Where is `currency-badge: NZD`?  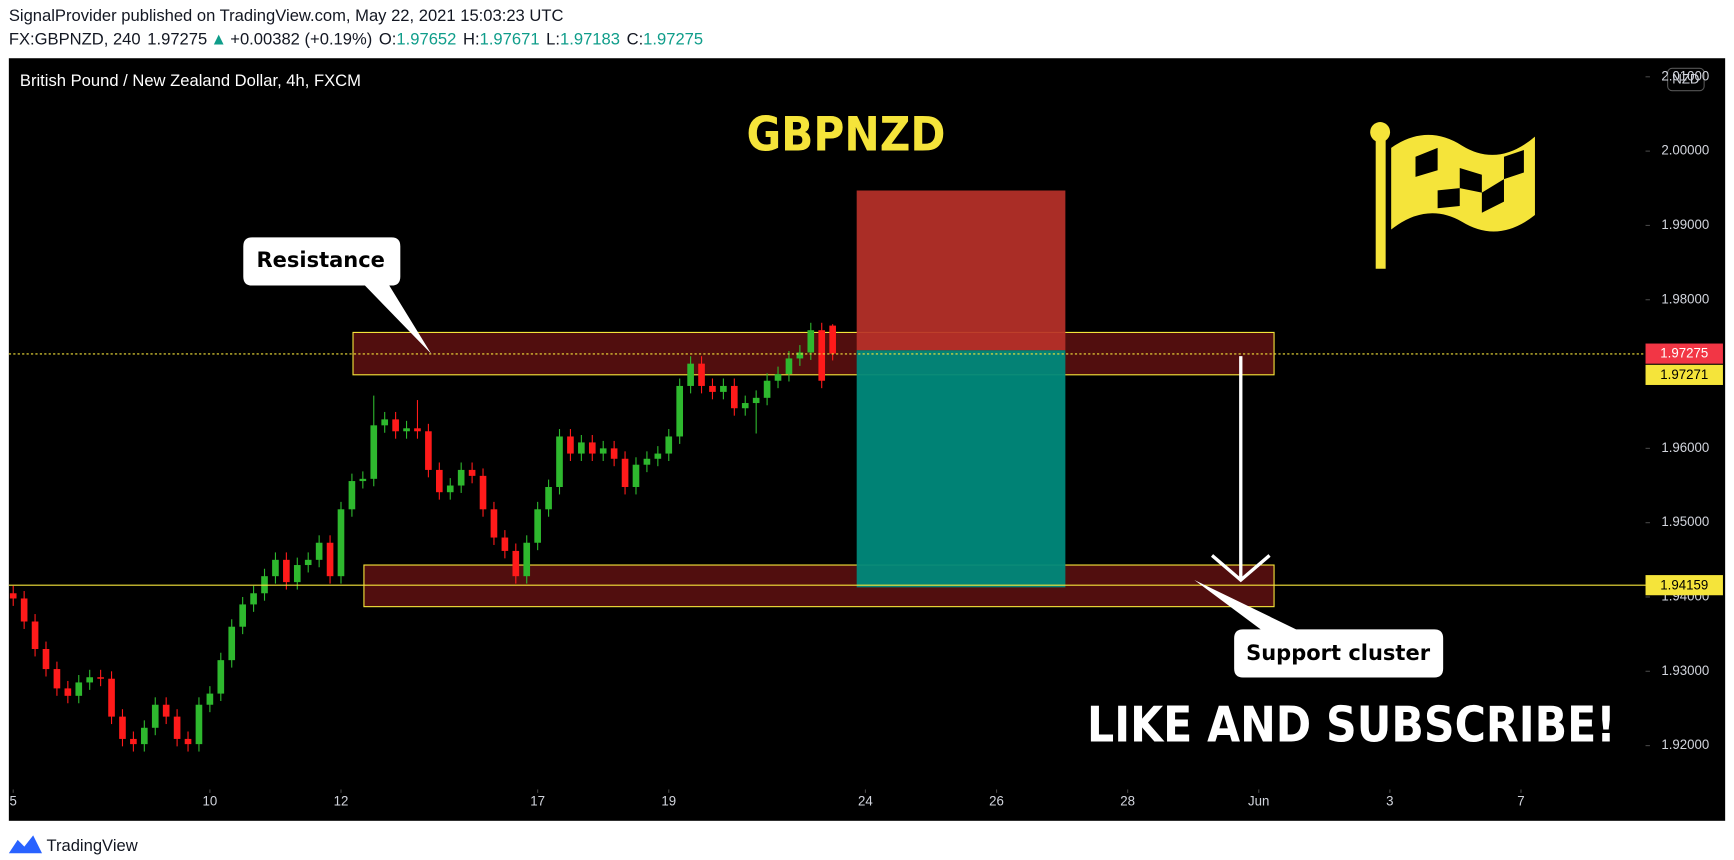
currency-badge: NZD is located at coordinates (1686, 79).